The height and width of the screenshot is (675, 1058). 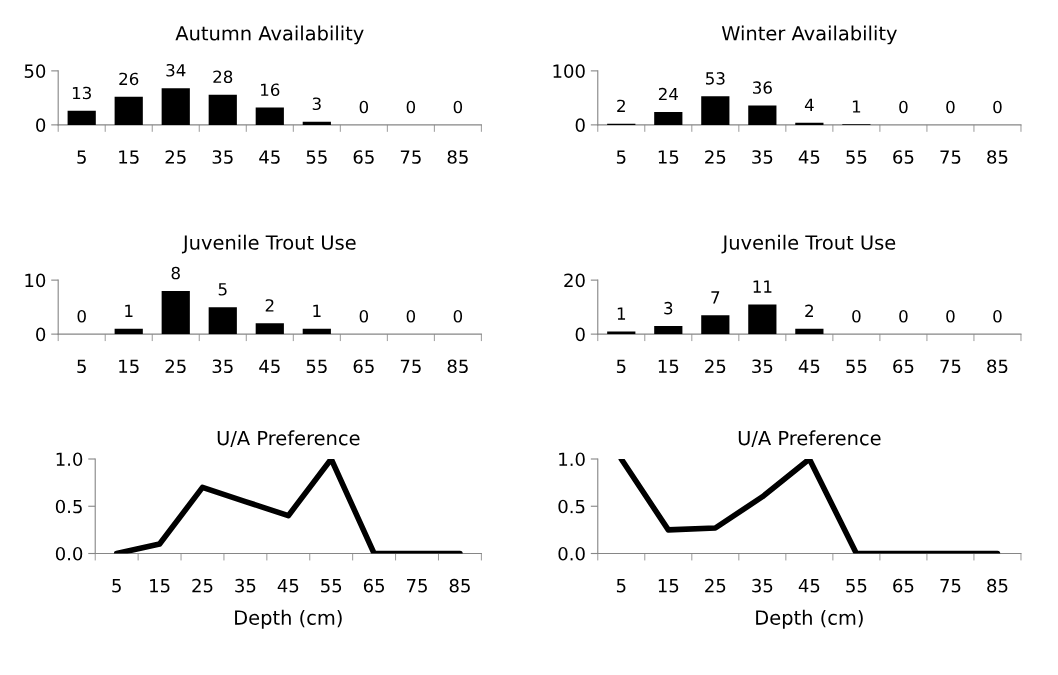 What do you see at coordinates (129, 79) in the screenshot?
I see `data-label: 26` at bounding box center [129, 79].